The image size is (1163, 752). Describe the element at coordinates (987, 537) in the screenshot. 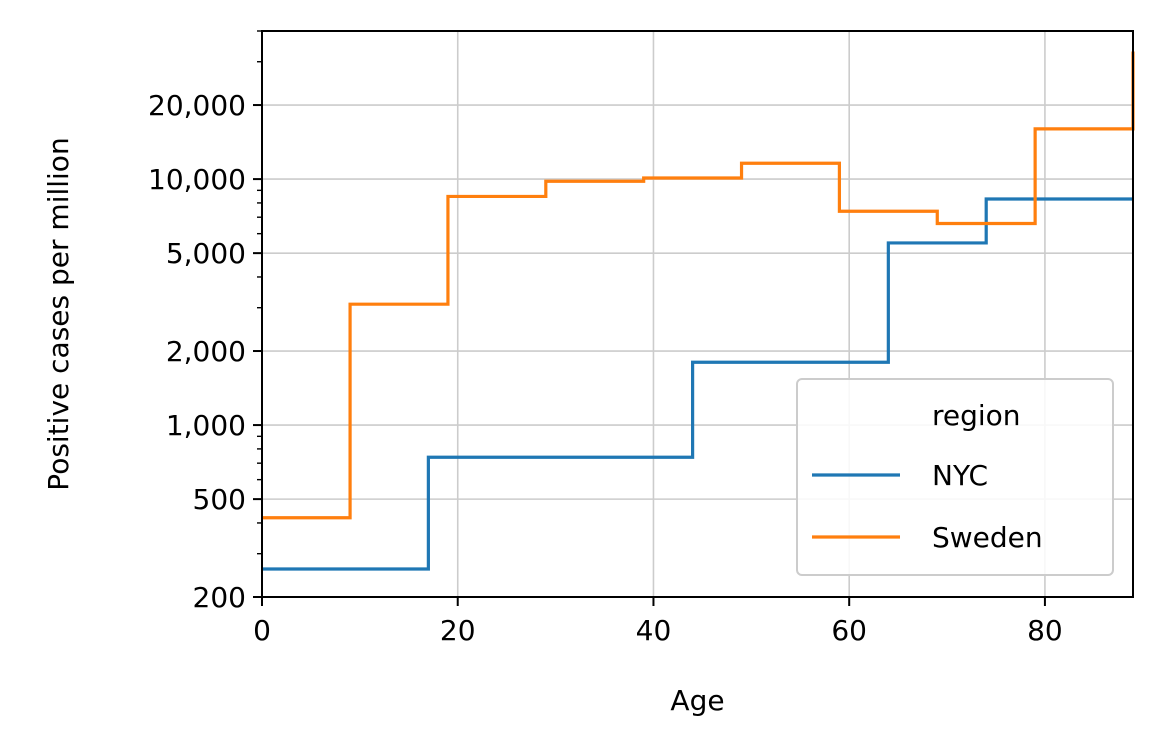

I see `legend-label: Sweden` at that location.